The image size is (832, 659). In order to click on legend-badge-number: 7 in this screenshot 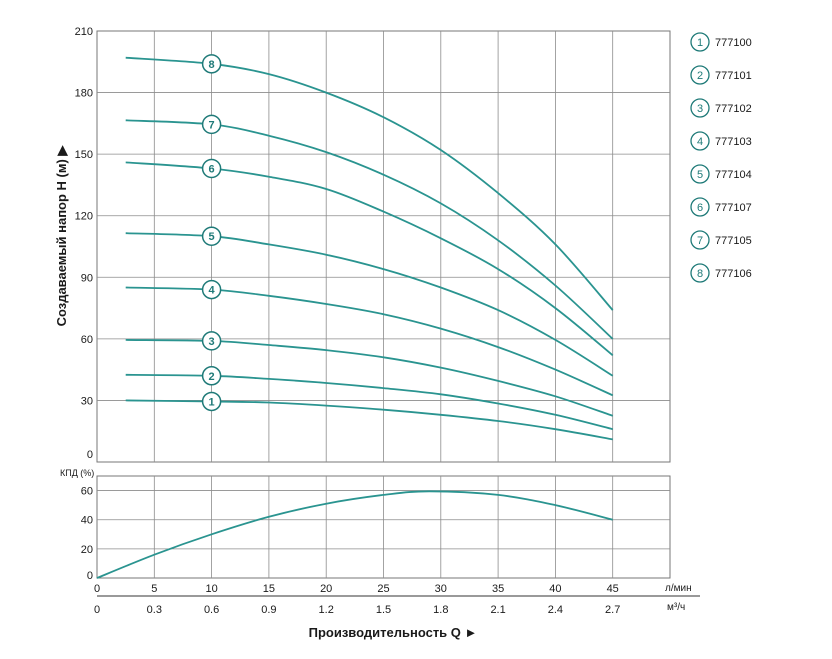, I will do `click(700, 241)`.